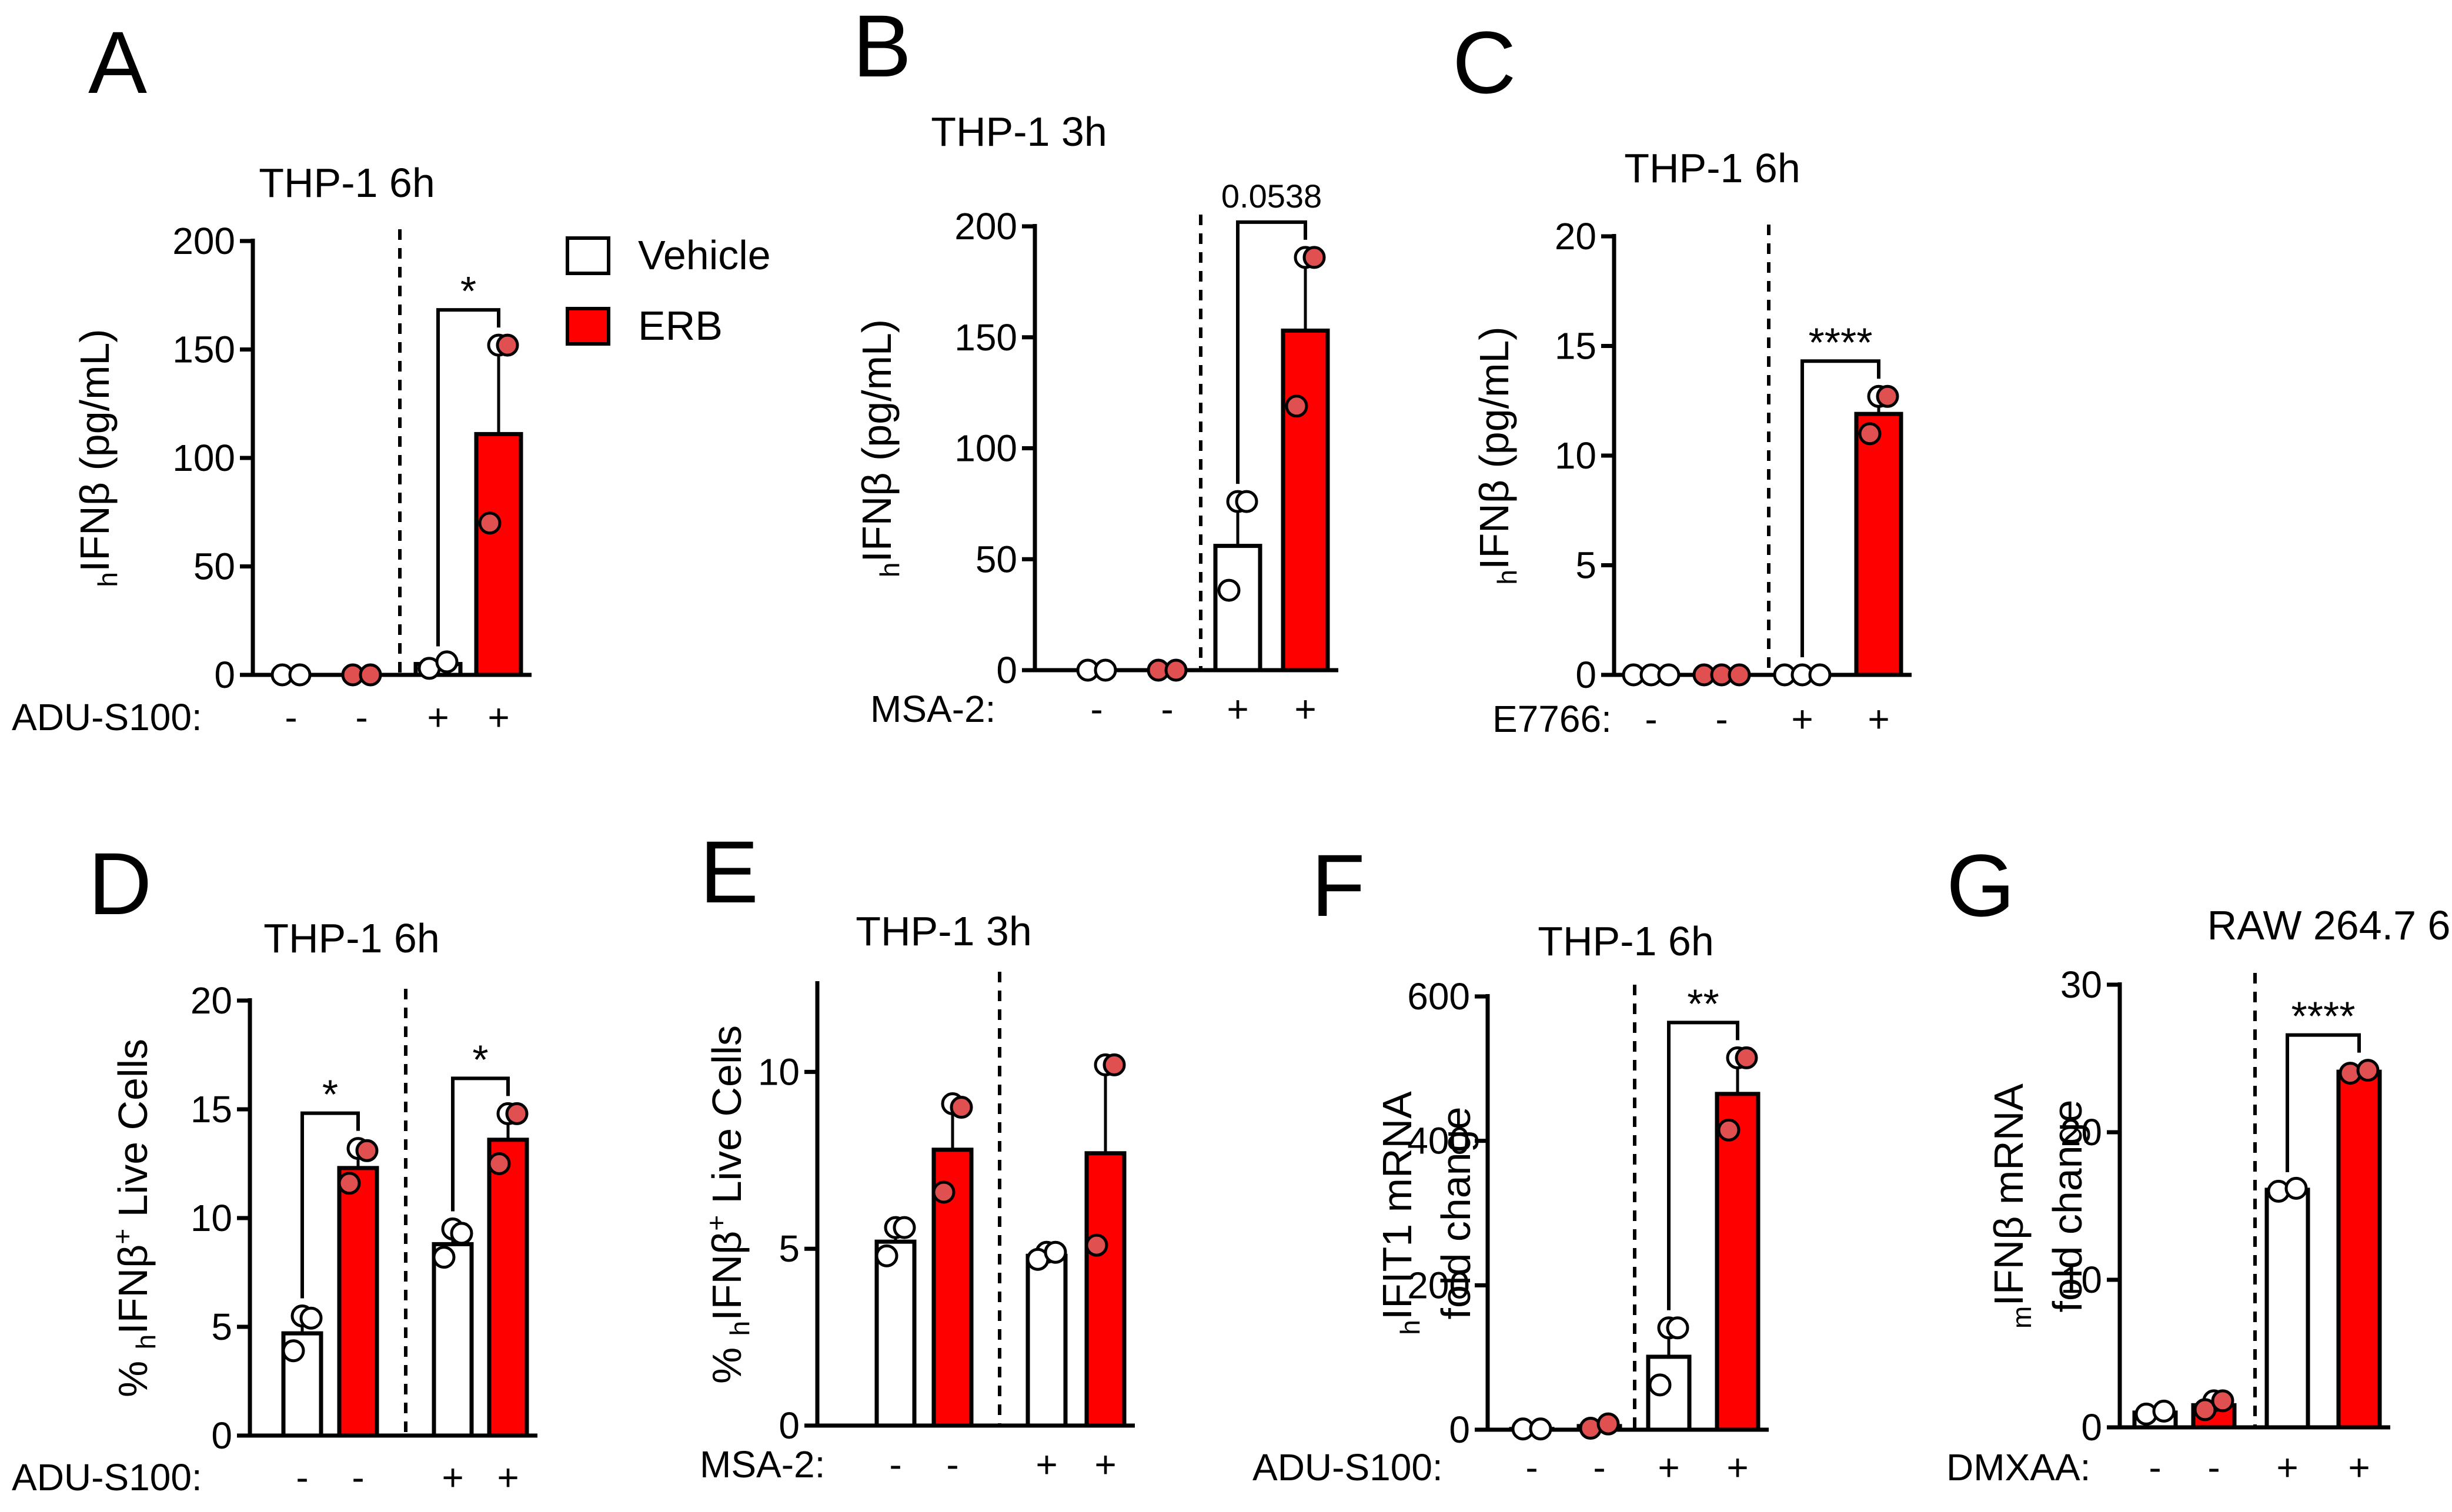 The image size is (2452, 1512). What do you see at coordinates (944, 931) in the screenshot?
I see `chart-title: THP-1 3h` at bounding box center [944, 931].